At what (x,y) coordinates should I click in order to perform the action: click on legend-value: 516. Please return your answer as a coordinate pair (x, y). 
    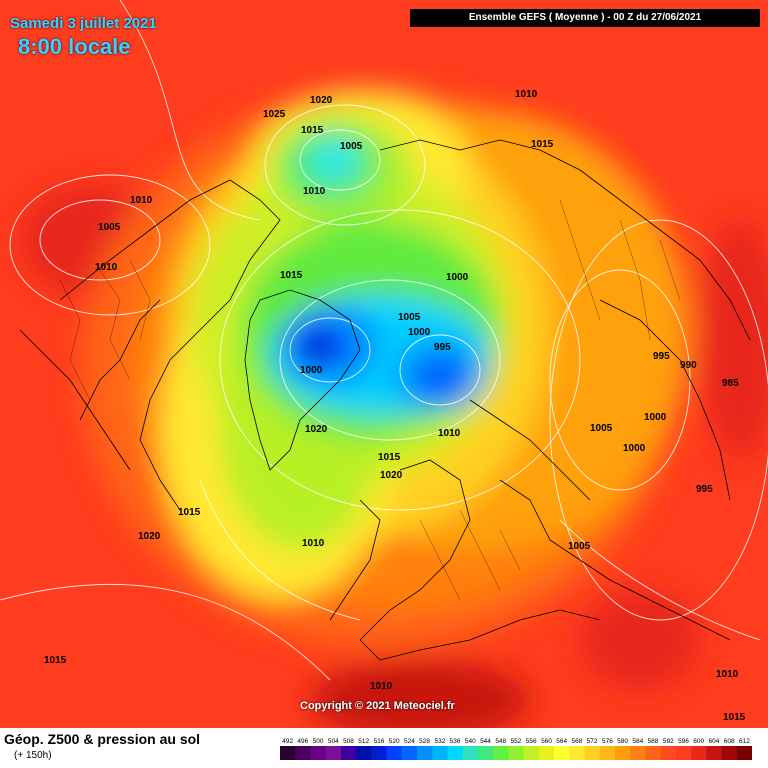
    Looking at the image, I should click on (379, 741).